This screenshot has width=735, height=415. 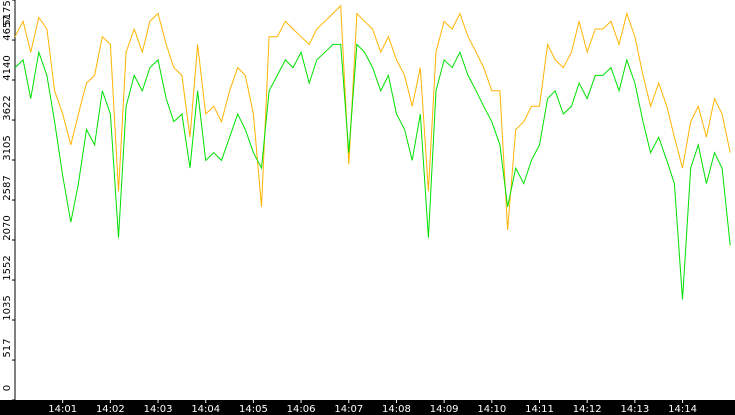 What do you see at coordinates (205, 409) in the screenshot?
I see `x-tick-label: 14:04` at bounding box center [205, 409].